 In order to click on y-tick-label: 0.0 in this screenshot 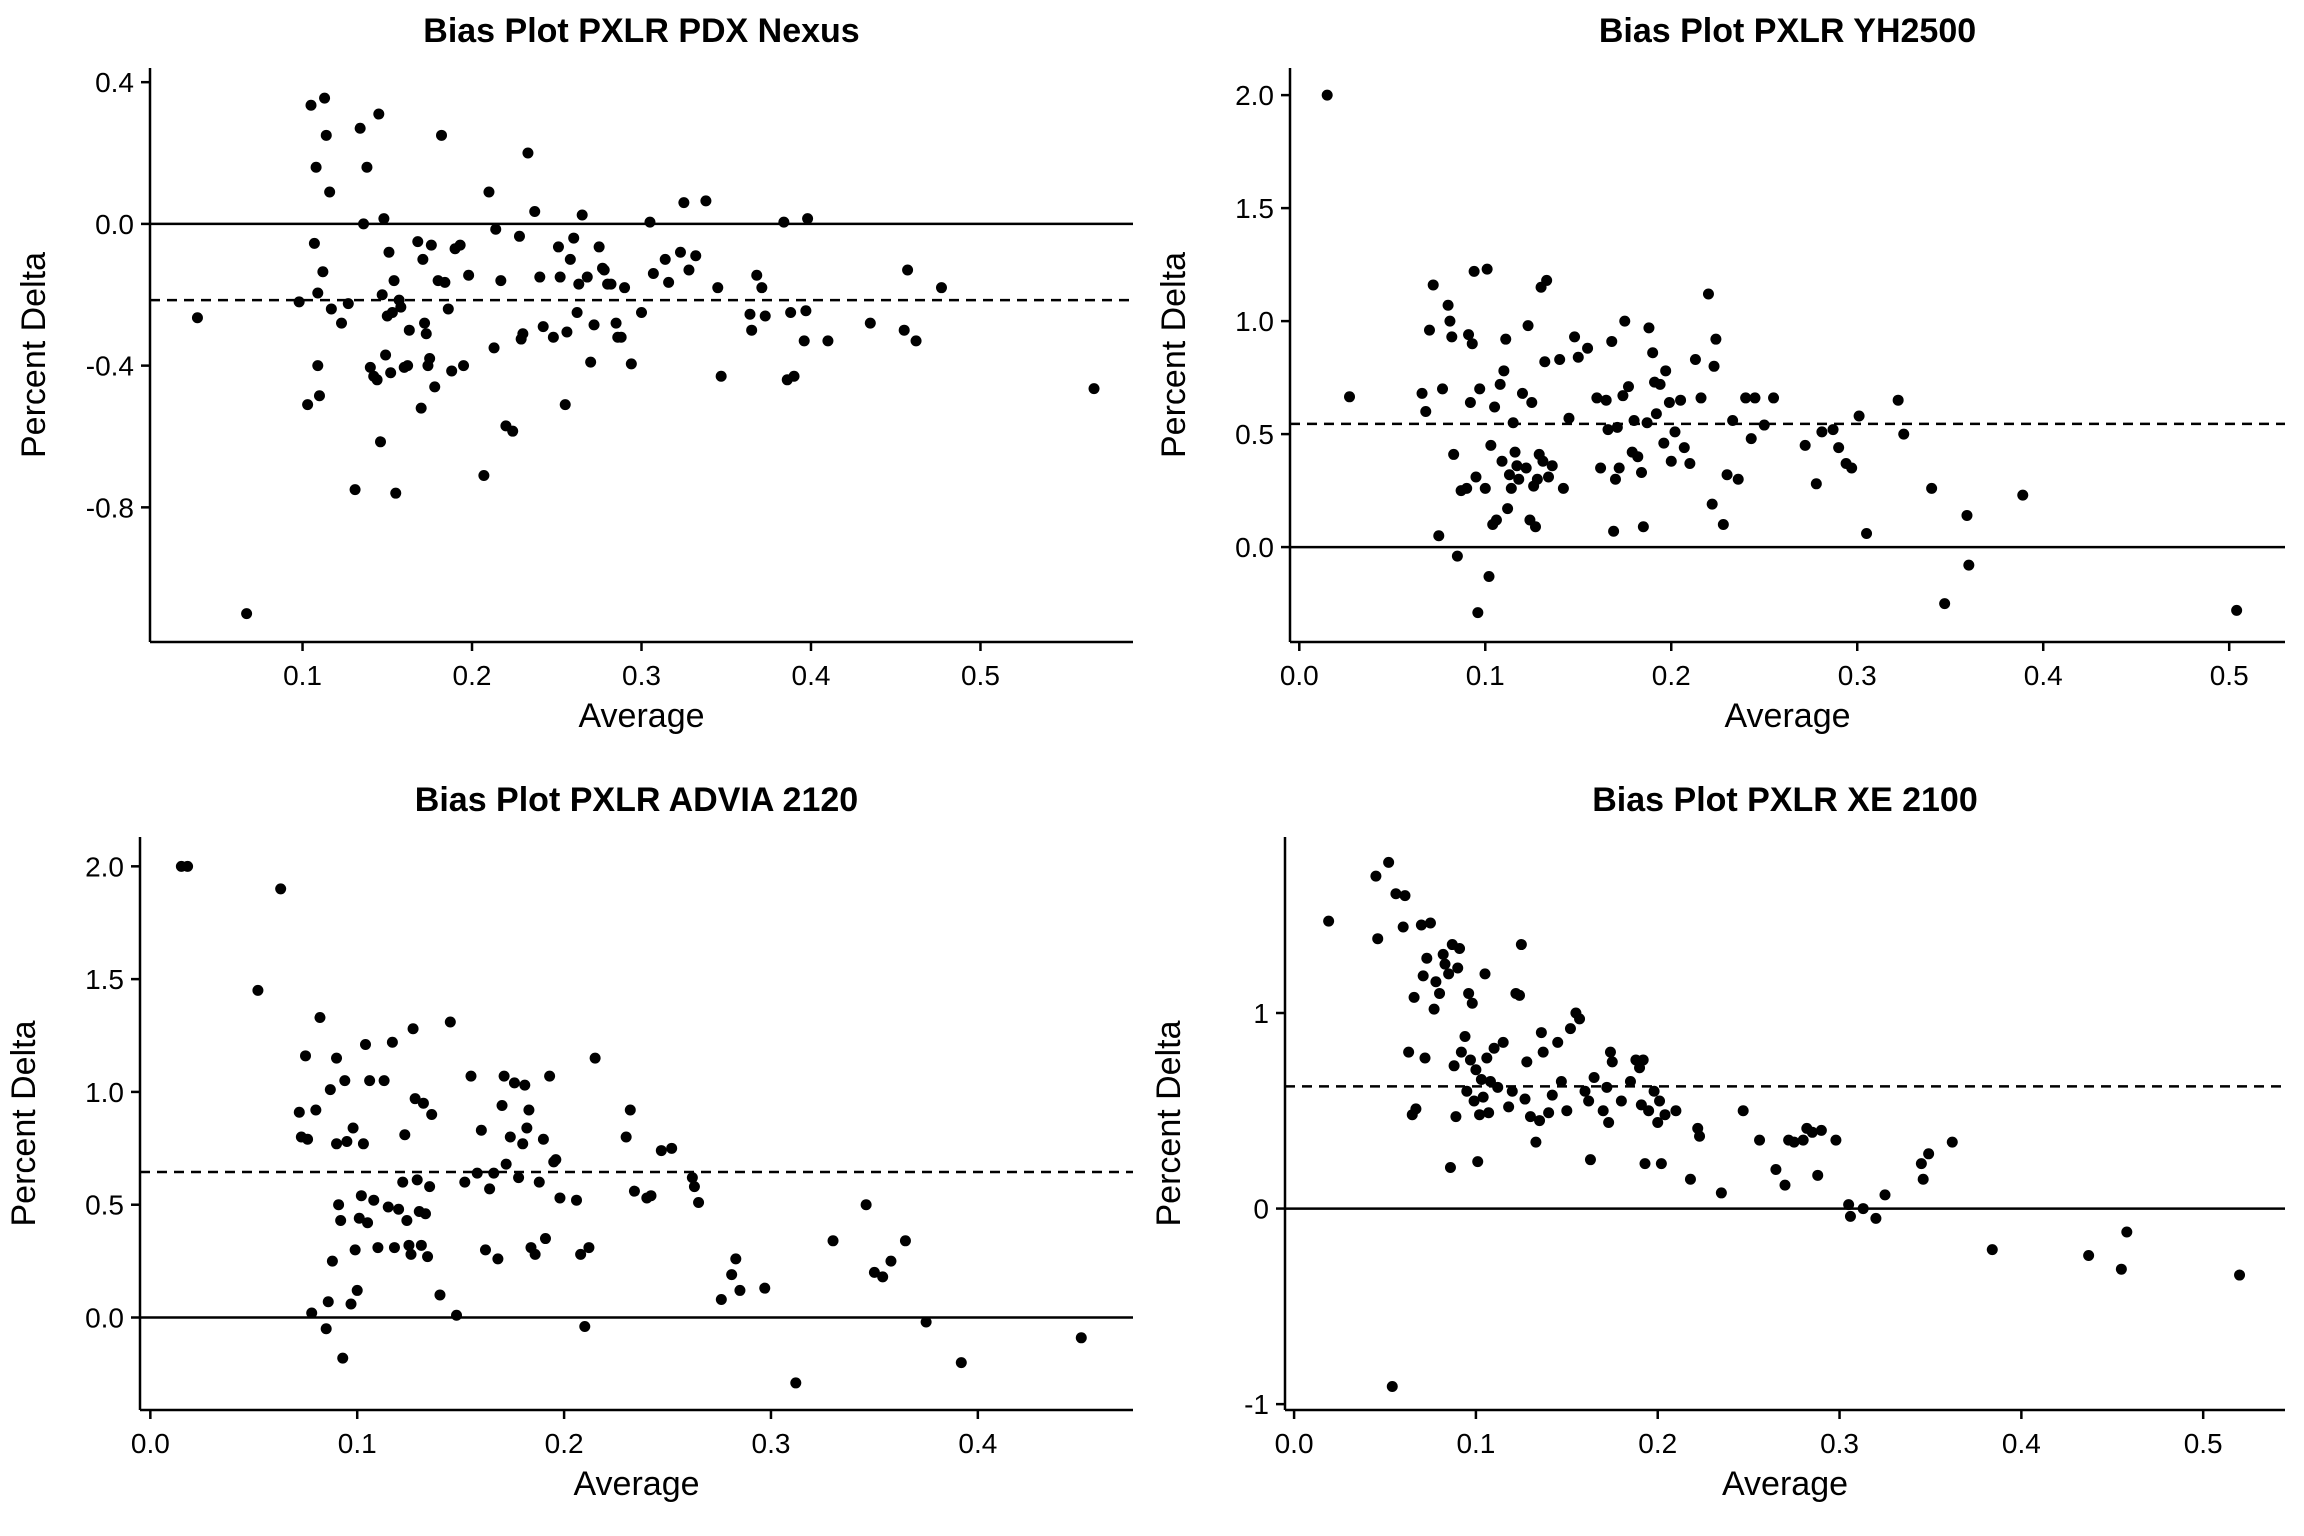, I will do `click(114, 224)`.